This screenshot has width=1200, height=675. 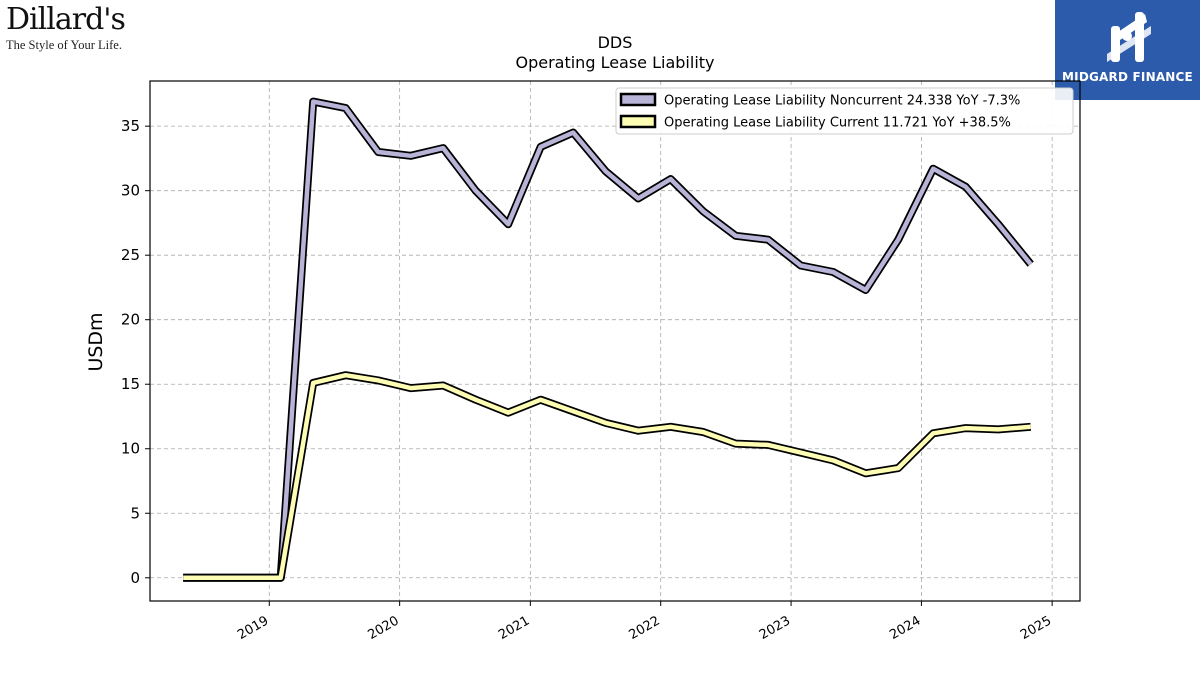 What do you see at coordinates (135, 513) in the screenshot?
I see `y-tick-label: 5` at bounding box center [135, 513].